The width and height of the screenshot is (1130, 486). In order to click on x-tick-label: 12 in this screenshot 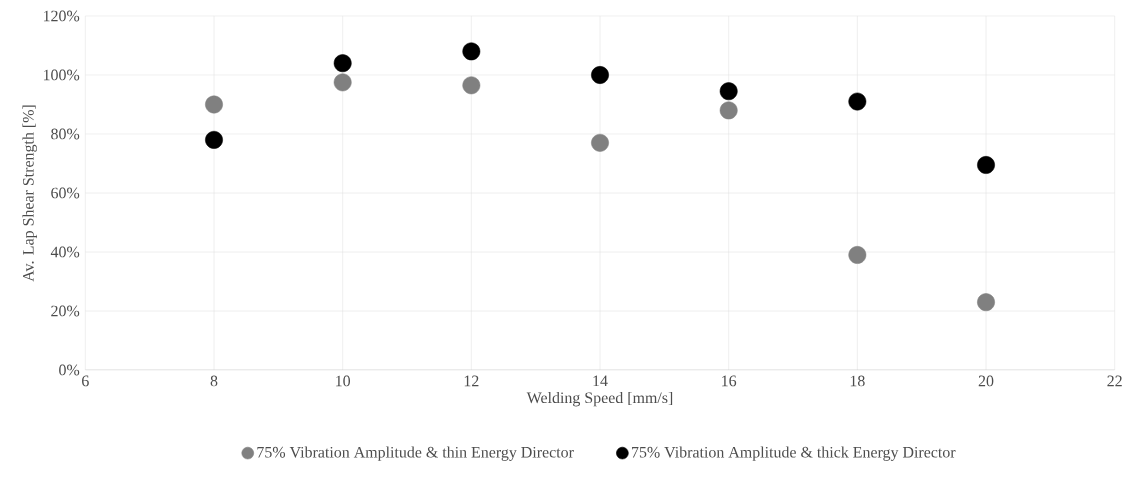, I will do `click(471, 381)`.